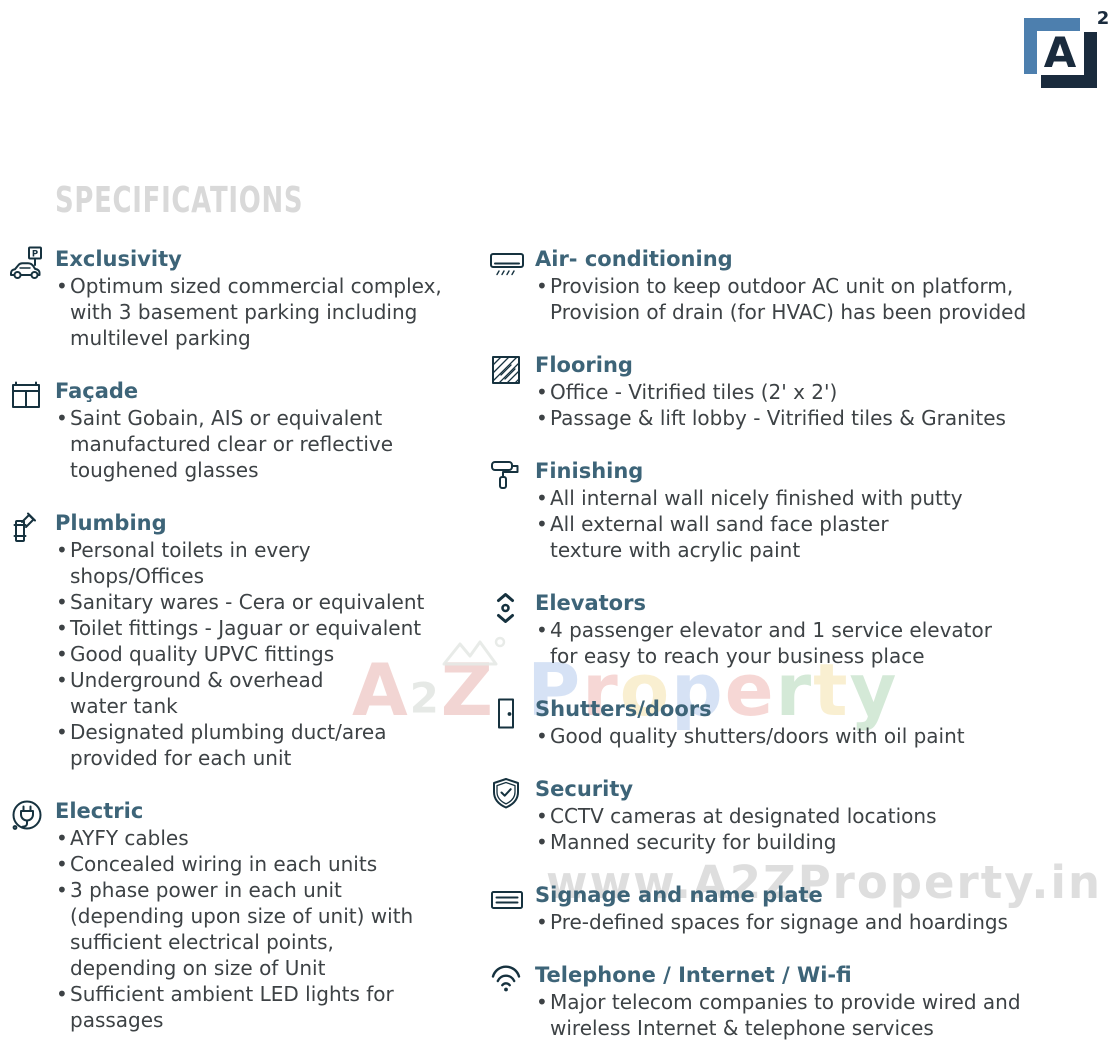 This screenshot has width=1119, height=1052. Describe the element at coordinates (27, 915) in the screenshot. I see `plug-icon` at that location.